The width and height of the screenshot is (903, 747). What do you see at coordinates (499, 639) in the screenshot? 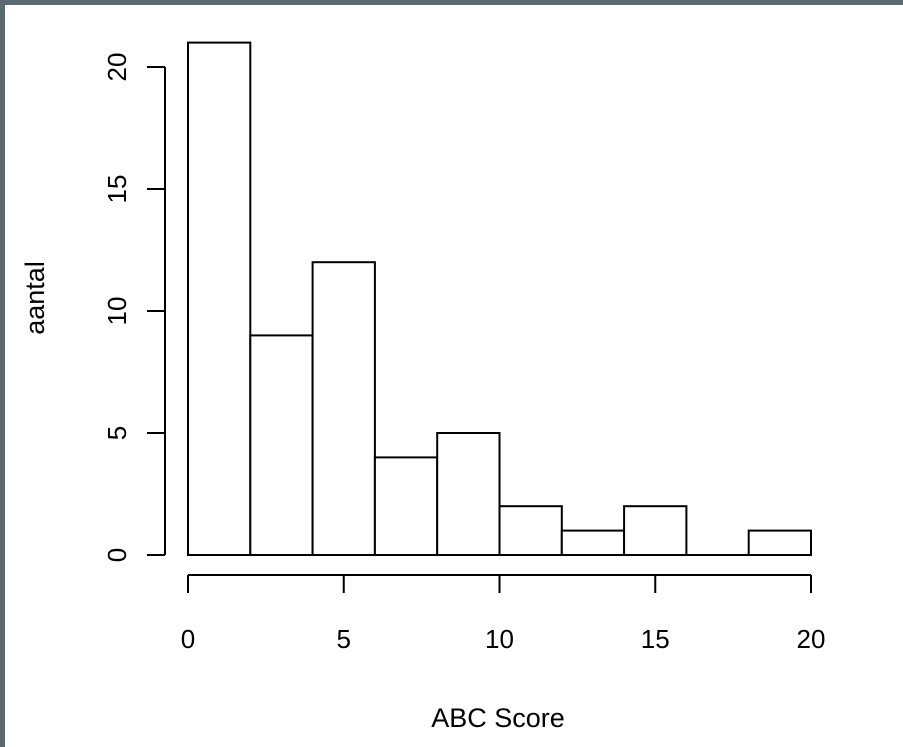
I see `x-tick-label: 10` at bounding box center [499, 639].